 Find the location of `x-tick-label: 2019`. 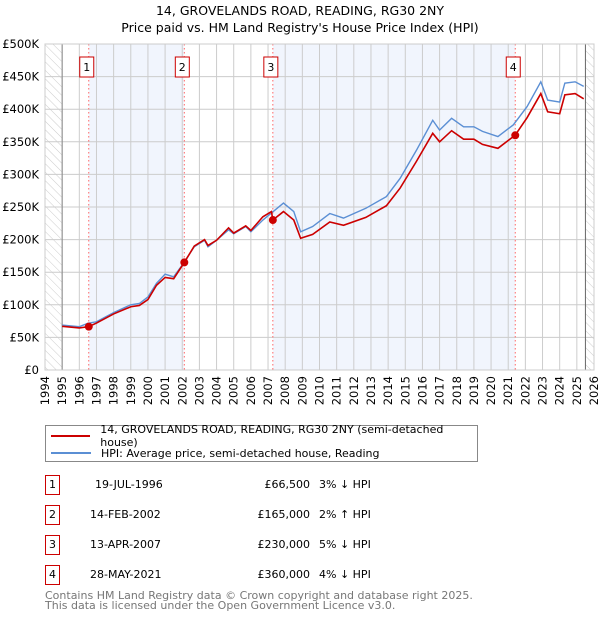

x-tick-label: 2019 is located at coordinates (474, 390).